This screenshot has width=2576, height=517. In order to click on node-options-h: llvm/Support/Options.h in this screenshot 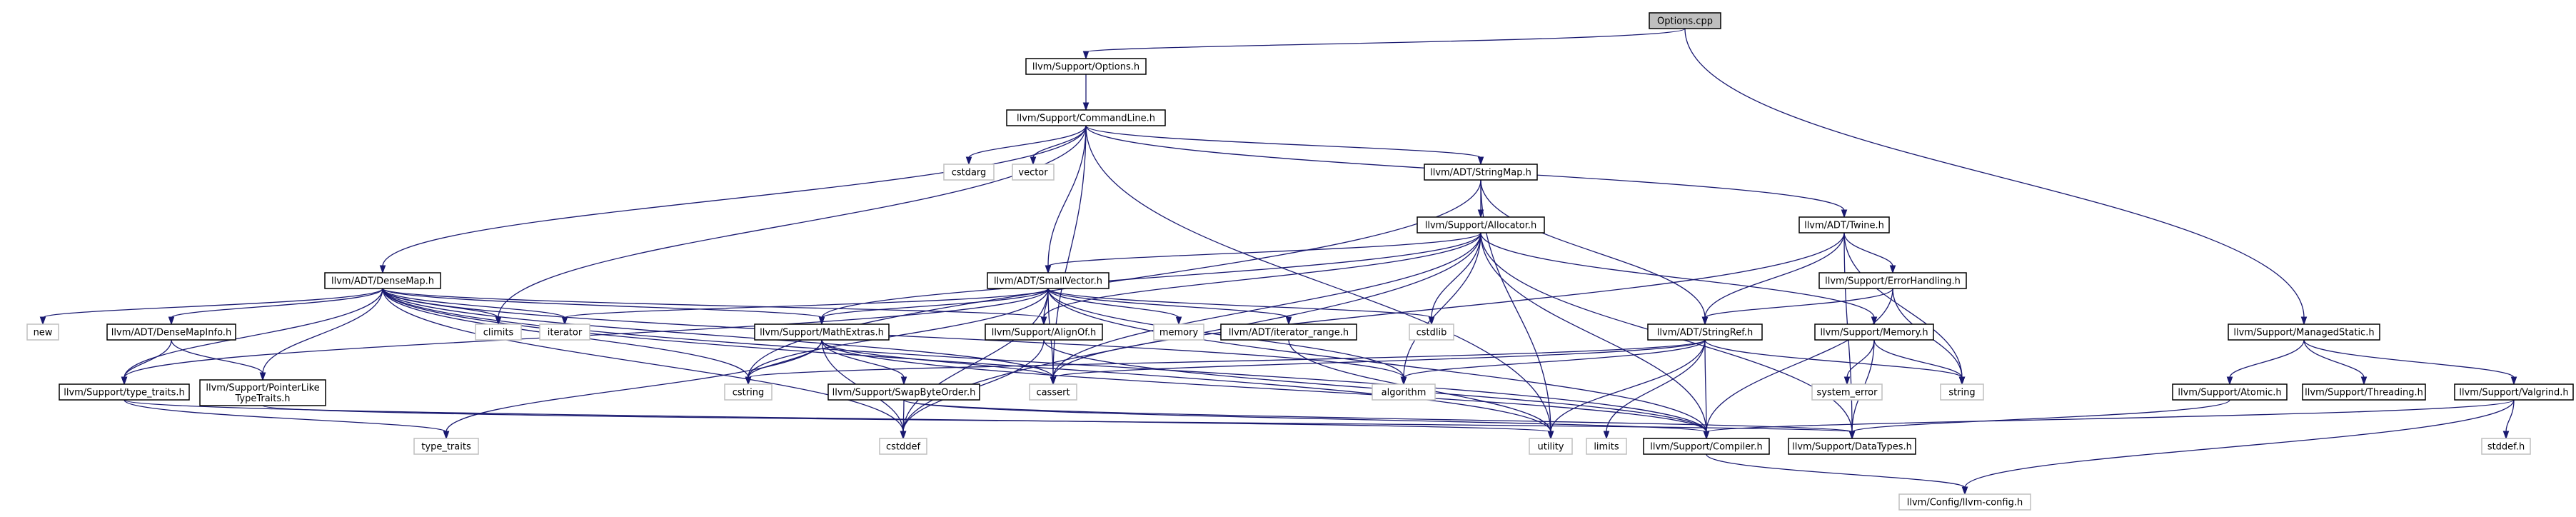, I will do `click(1086, 66)`.